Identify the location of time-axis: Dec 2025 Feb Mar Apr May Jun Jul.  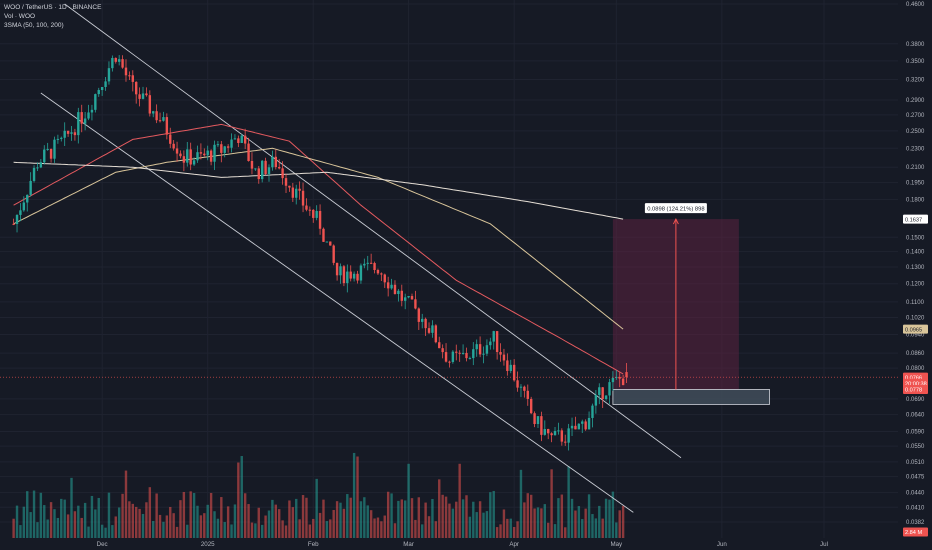
(466, 544).